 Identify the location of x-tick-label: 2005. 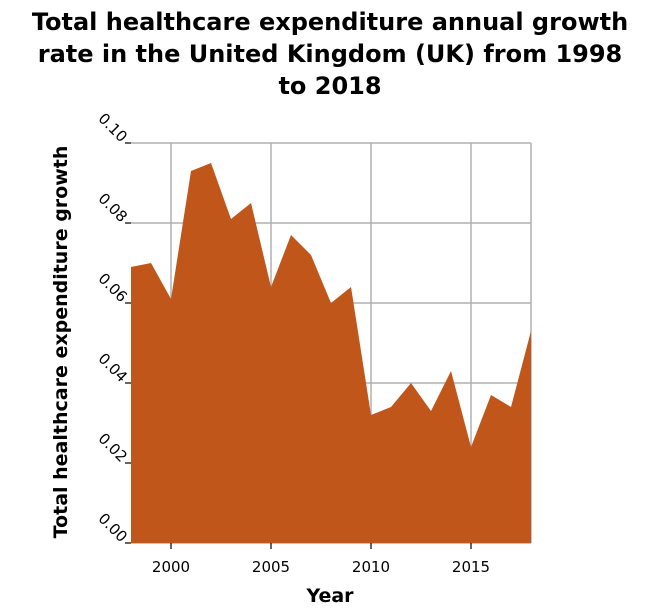
(271, 567).